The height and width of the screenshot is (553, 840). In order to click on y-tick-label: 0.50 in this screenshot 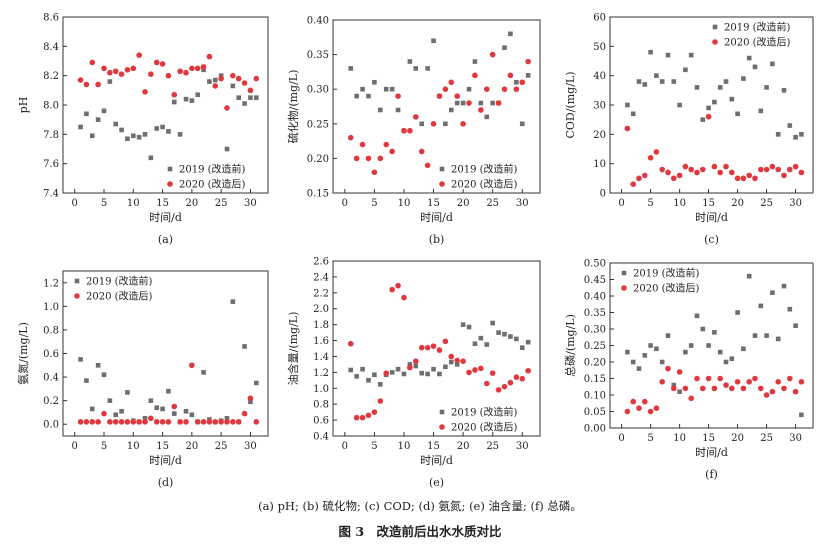, I will do `click(595, 264)`.